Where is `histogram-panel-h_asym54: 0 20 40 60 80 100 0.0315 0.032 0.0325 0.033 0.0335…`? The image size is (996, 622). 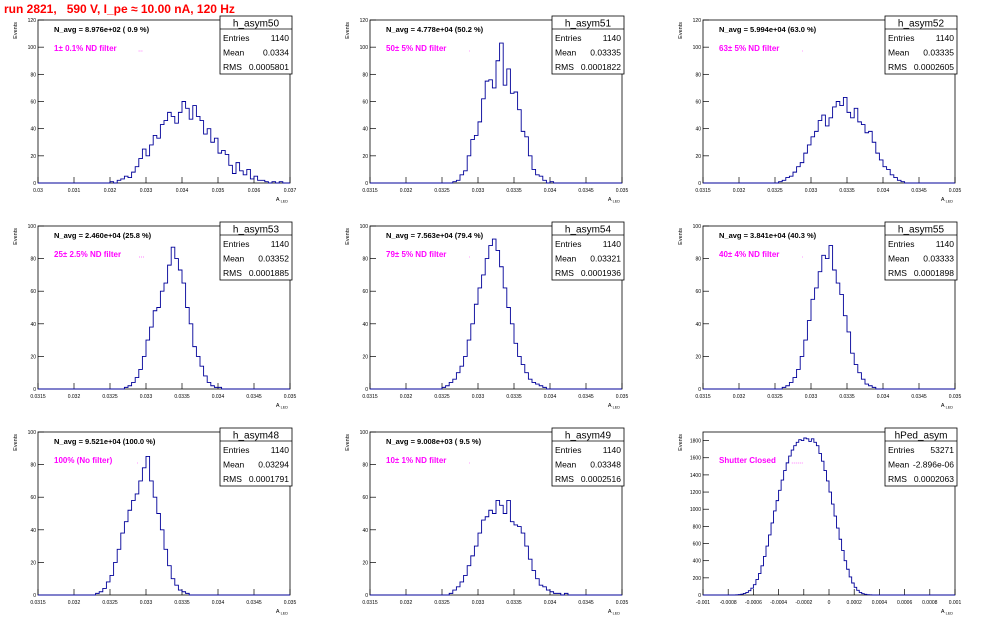 histogram-panel-h_asym54: 0 20 40 60 80 100 0.0315 0.032 0.0325 0.033 0.0335… is located at coordinates (486, 315).